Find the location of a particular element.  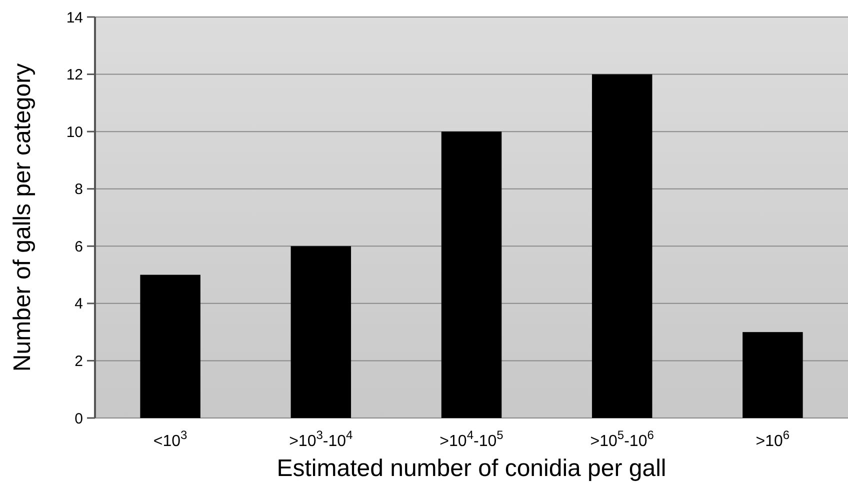

y-tick-label: 6 is located at coordinates (78, 247).